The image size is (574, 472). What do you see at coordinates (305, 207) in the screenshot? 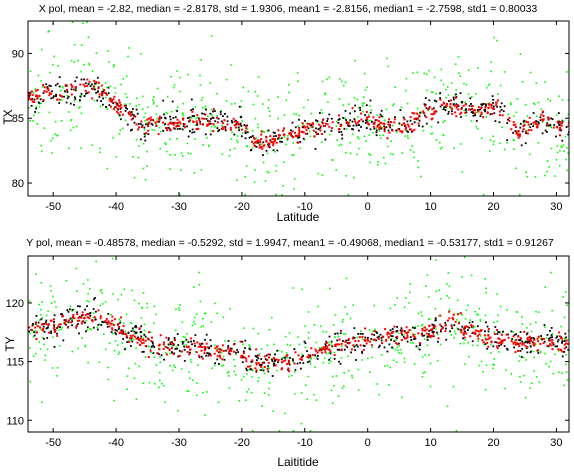
I see `x-tick-label: -10` at bounding box center [305, 207].